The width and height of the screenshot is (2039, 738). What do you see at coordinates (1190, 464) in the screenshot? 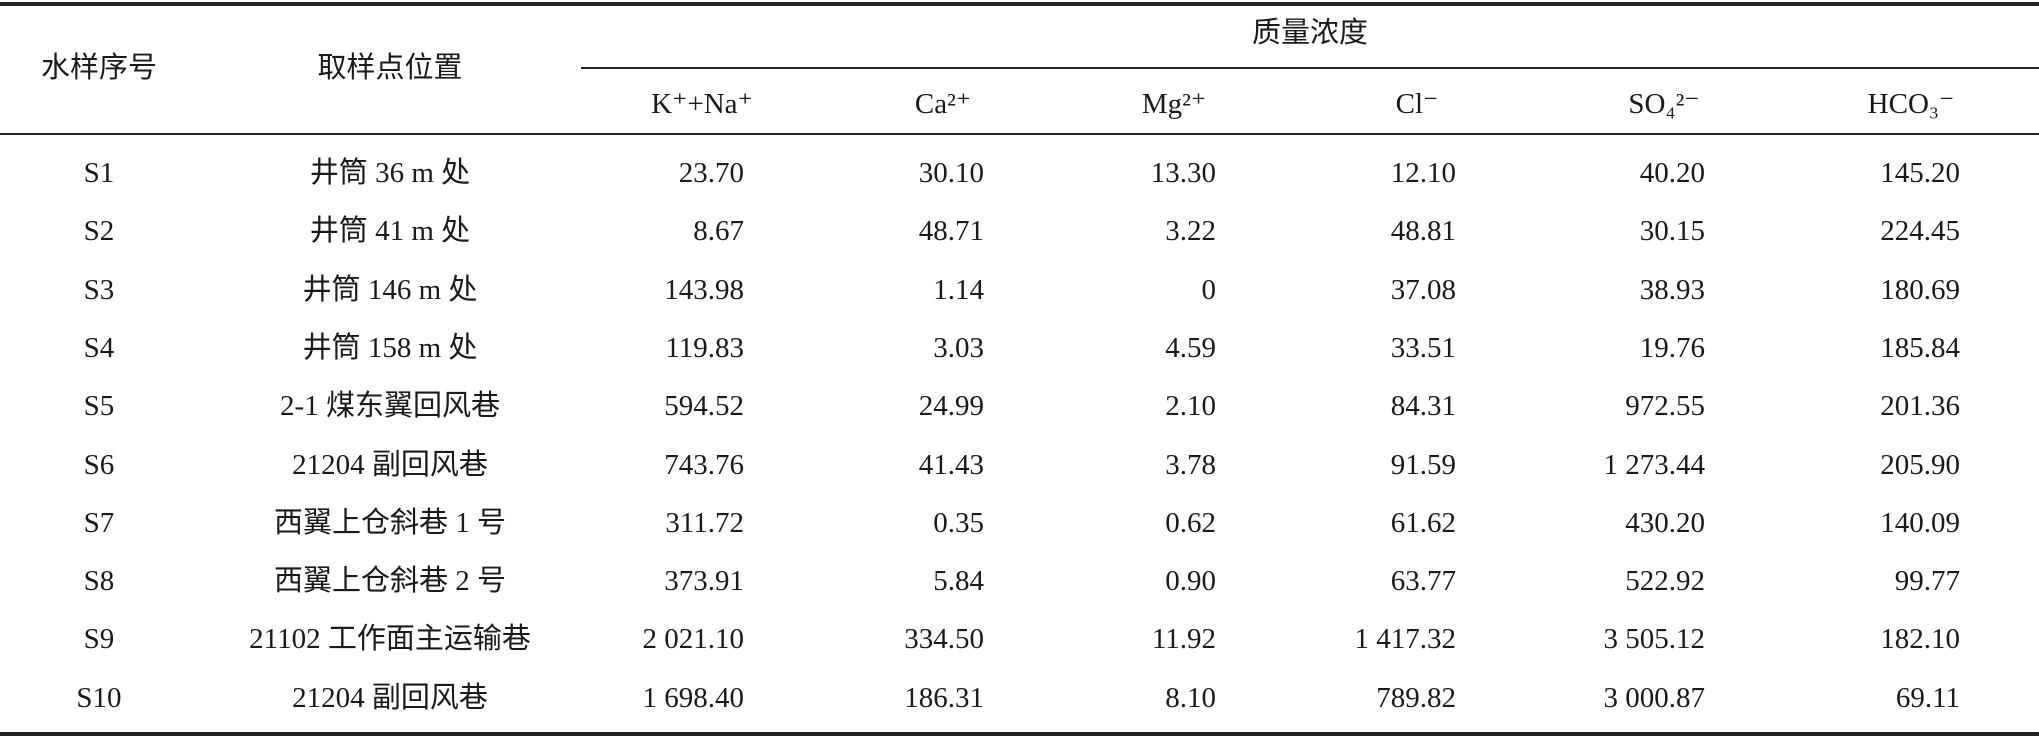
I see `concentration: 3.78` at bounding box center [1190, 464].